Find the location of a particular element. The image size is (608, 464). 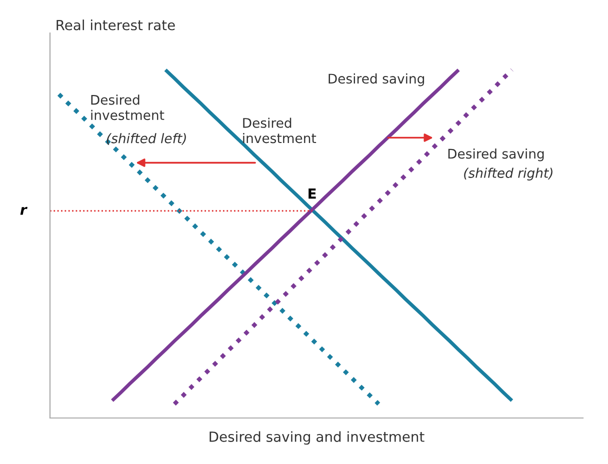

series-label: Desired investment (shifted left) is located at coordinates (138, 119).